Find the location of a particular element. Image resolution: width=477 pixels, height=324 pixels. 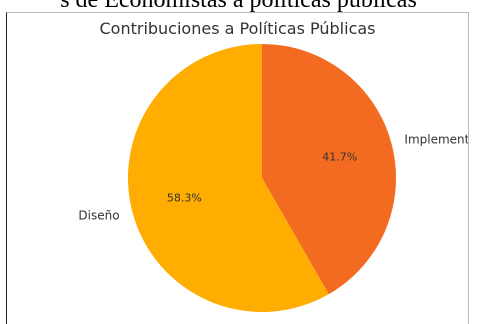

pie-percent-label-1: 41.7% is located at coordinates (339, 156).